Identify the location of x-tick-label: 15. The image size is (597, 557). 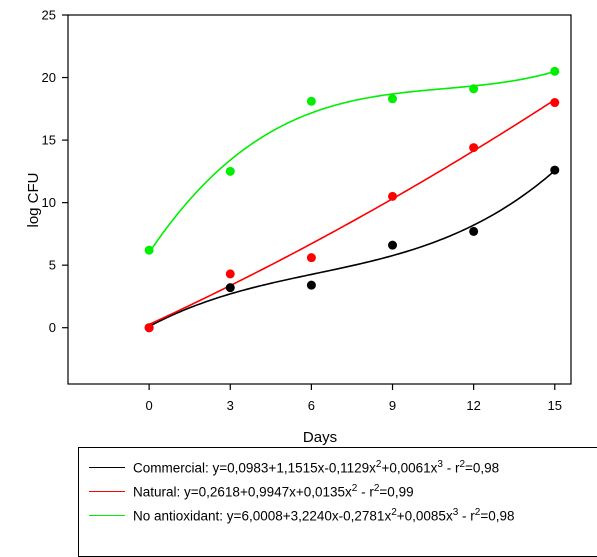
(555, 405).